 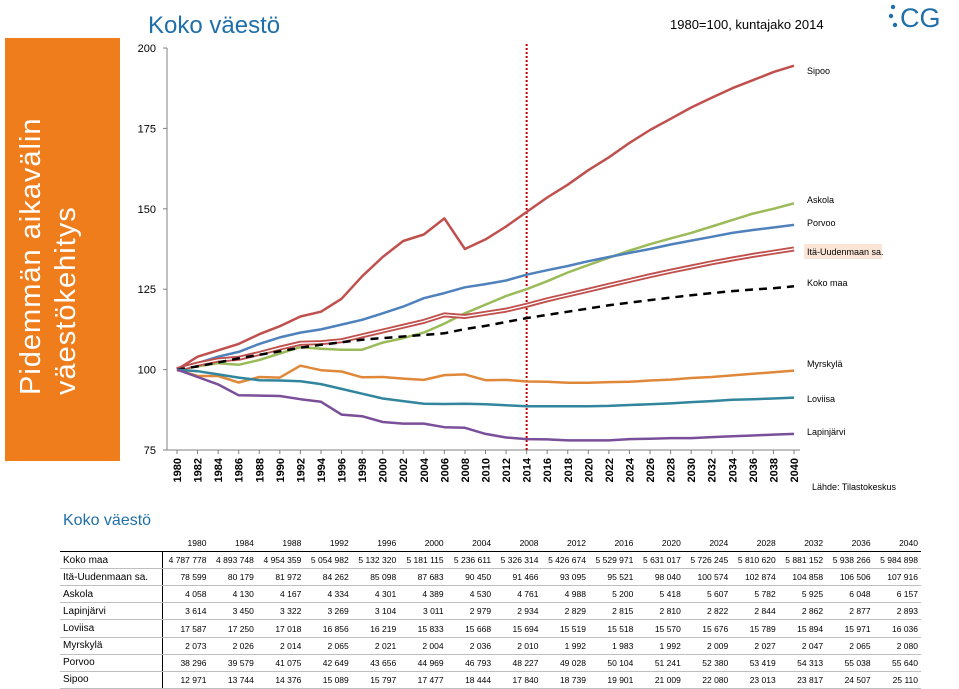 I want to click on series-label-bg, so click(x=843, y=251).